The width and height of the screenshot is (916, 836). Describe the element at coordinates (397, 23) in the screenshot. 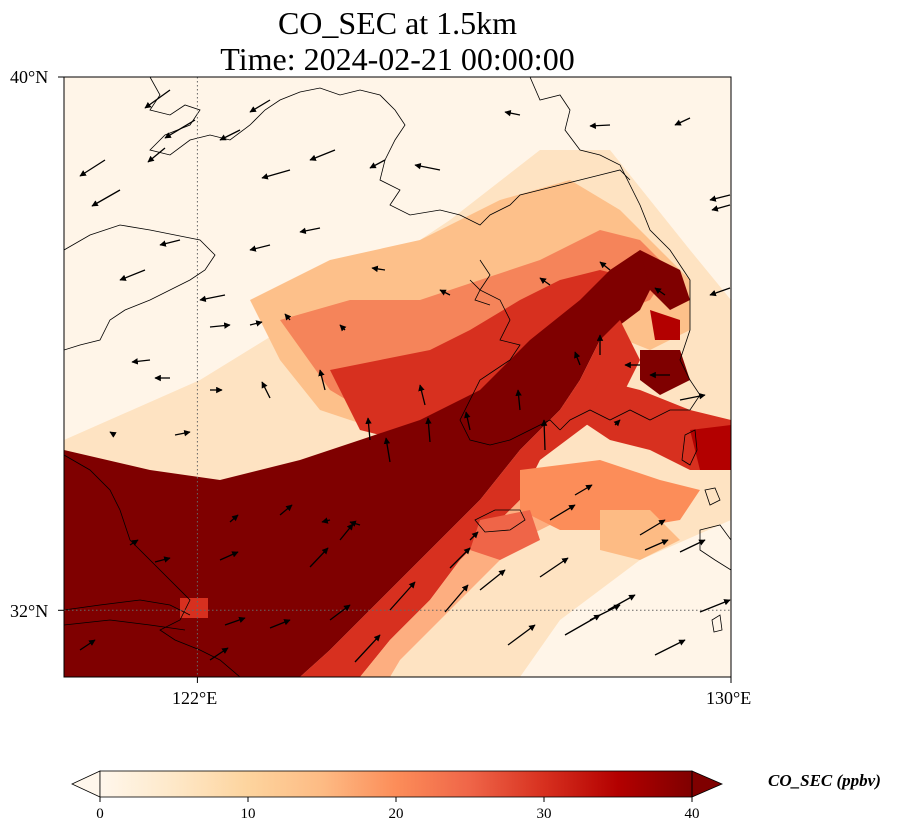

I see `map-title-line1: CO_SEC at 1.5km` at that location.